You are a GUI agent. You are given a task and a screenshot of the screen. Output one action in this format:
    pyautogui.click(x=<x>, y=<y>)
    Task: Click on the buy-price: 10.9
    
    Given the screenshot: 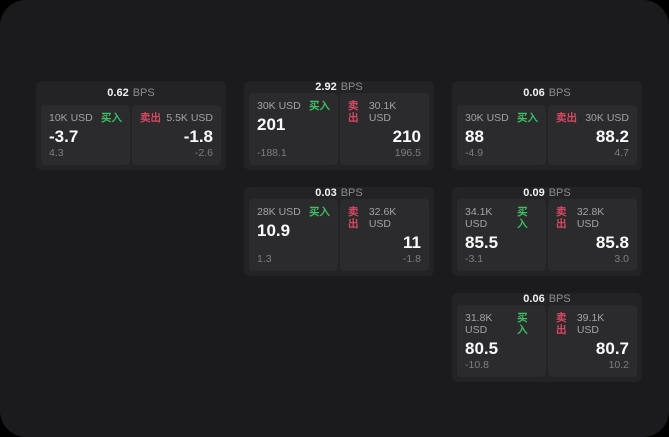 What is the action you would take?
    pyautogui.click(x=274, y=230)
    